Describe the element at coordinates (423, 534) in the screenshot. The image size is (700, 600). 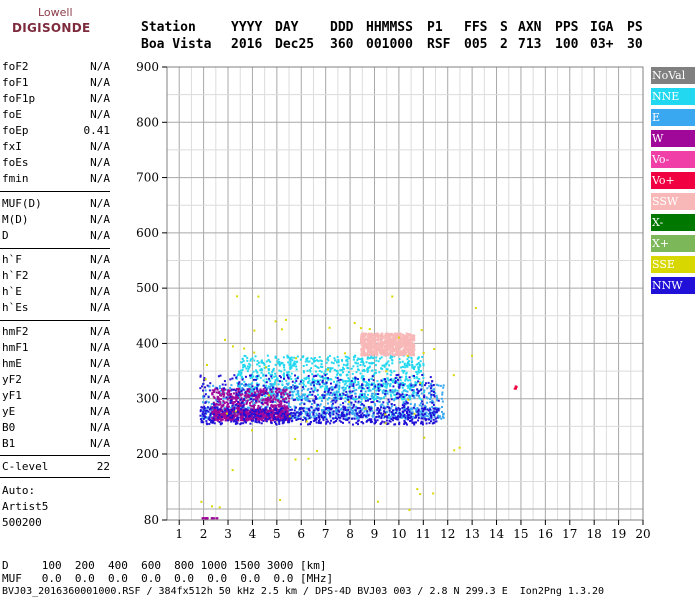
I see `x-tick-label: 11` at that location.